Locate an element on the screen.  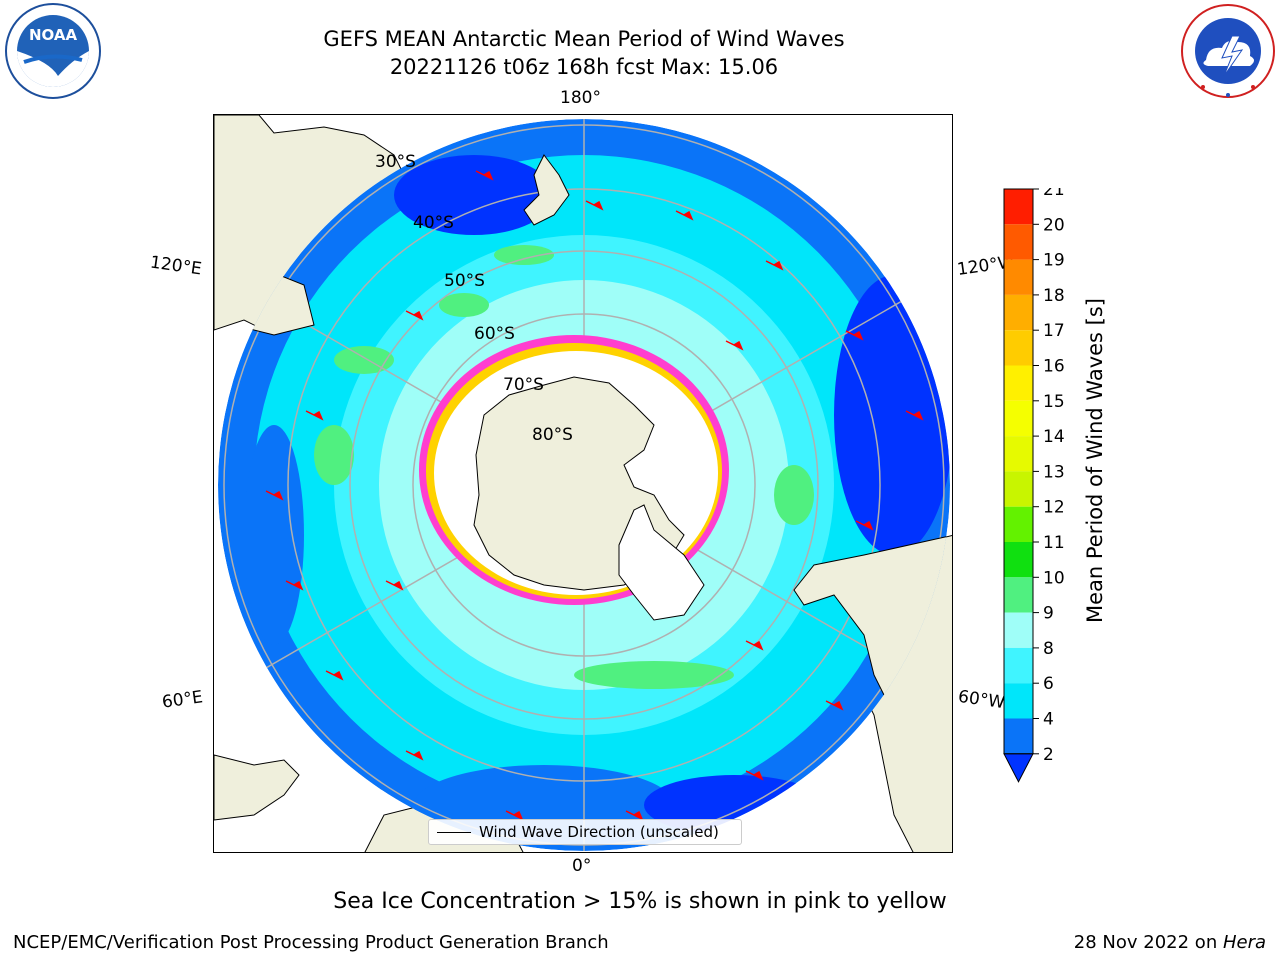
colorbar-label: Mean Period of Wind Waves [s] is located at coordinates (1095, 460).